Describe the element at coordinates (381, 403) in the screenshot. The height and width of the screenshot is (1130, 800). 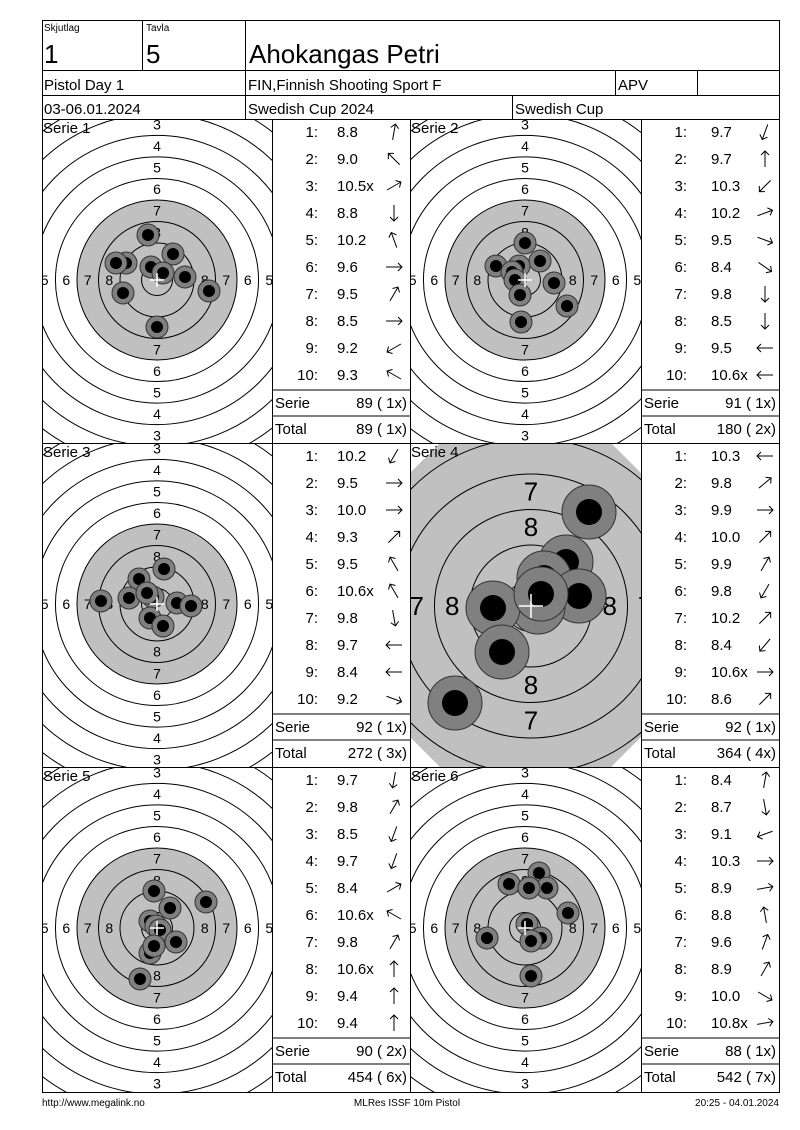
I see `serie-total: 89 ( 1x)` at that location.